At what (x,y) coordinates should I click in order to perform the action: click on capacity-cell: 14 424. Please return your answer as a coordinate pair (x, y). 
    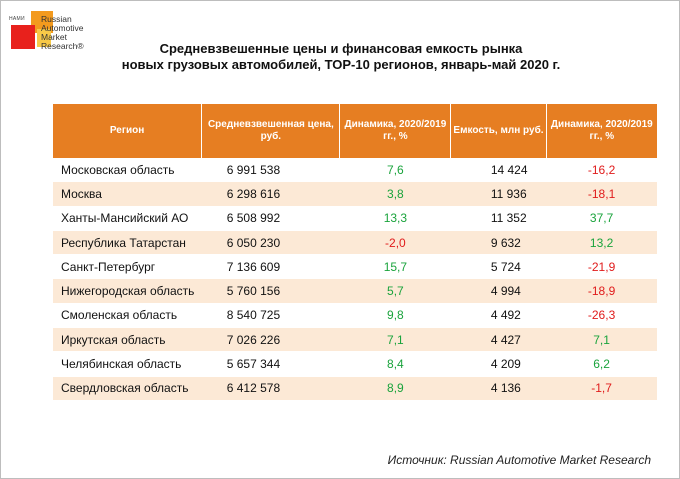
    Looking at the image, I should click on (498, 170).